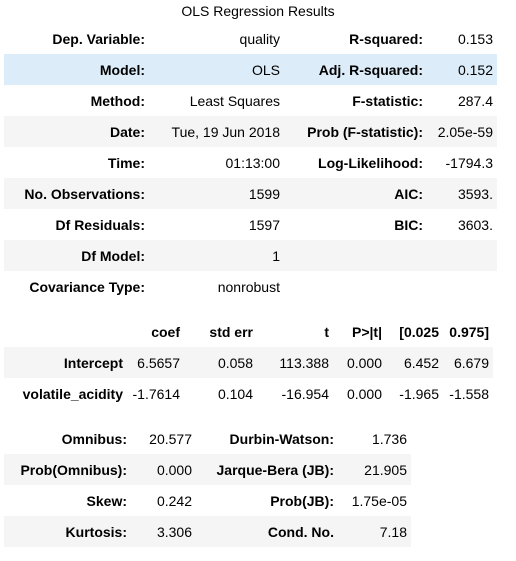 The height and width of the screenshot is (561, 516). Describe the element at coordinates (408, 224) in the screenshot. I see `summary-label: BIC:` at that location.